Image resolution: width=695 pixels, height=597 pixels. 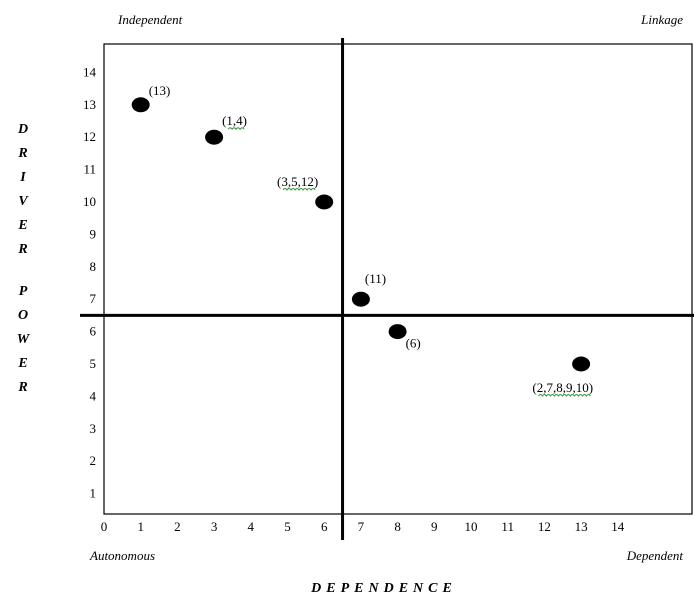 I want to click on x-tick-label: 4, so click(x=251, y=526).